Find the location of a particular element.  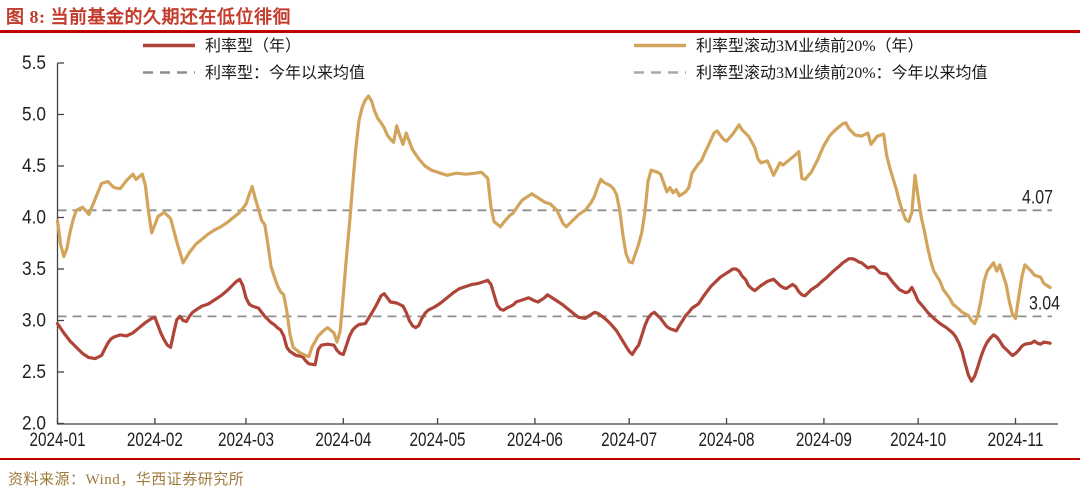

figure-title: 图 8: 当前基金的久期还在低位徘徊 is located at coordinates (148, 17).